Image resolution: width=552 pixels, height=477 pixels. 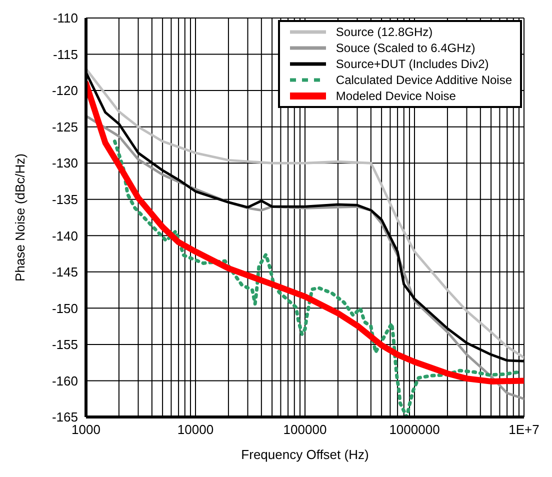 I want to click on y-tick-label: -155, so click(x=65, y=344).